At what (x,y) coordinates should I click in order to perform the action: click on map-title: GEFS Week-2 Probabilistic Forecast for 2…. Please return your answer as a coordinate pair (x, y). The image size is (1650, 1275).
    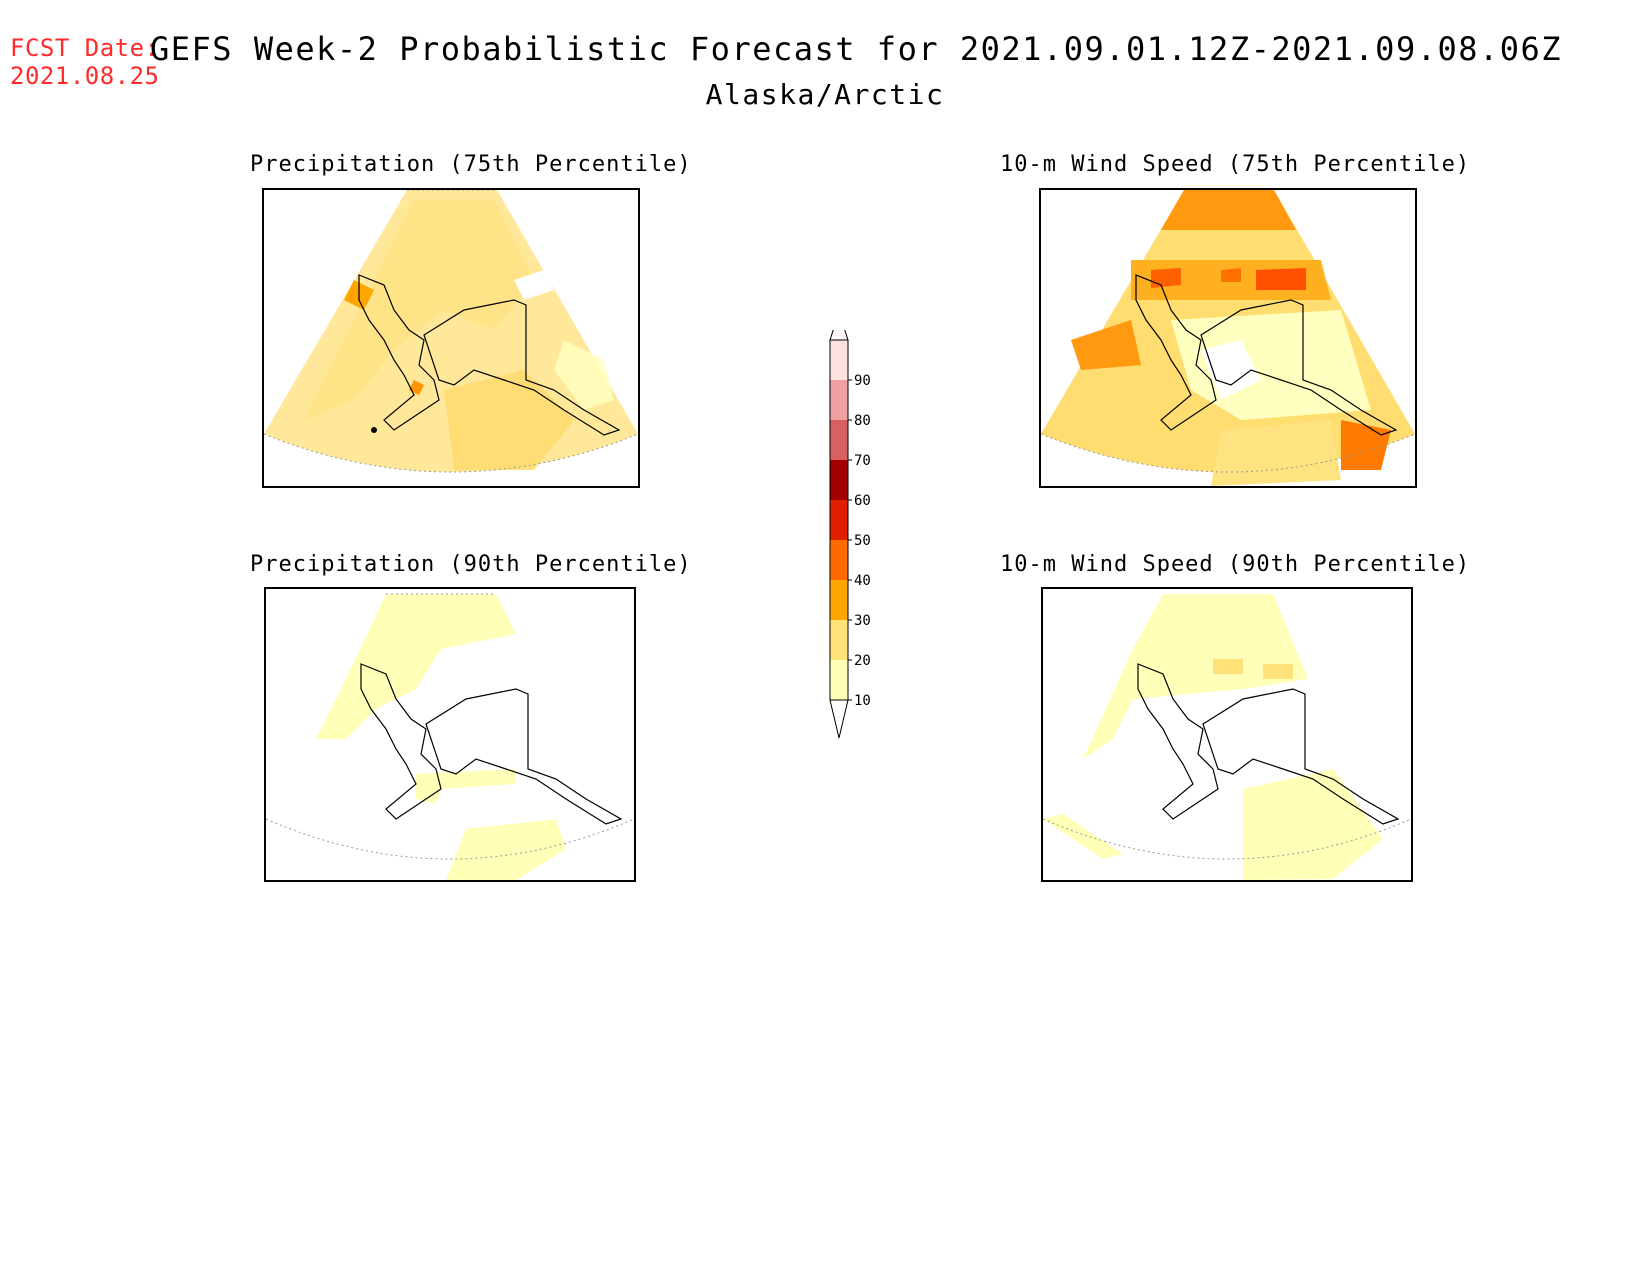
    Looking at the image, I should click on (856, 49).